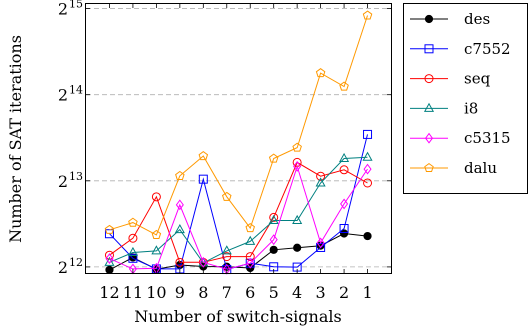 The image size is (531, 330). What do you see at coordinates (203, 292) in the screenshot?
I see `x-tick-label: 8` at bounding box center [203, 292].